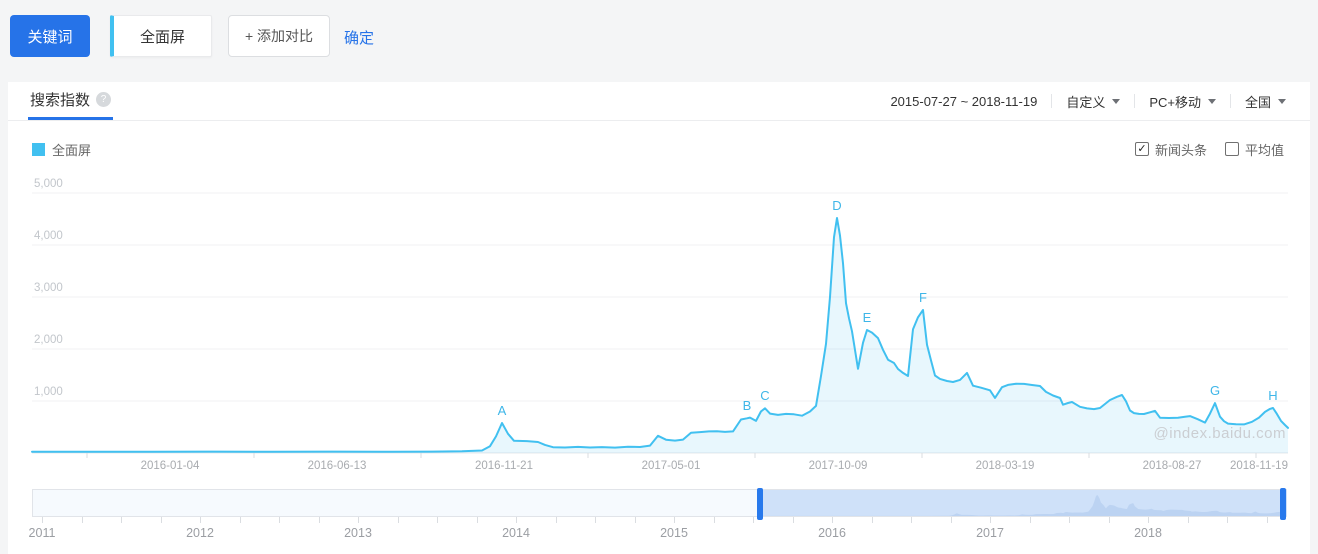  I want to click on checkbox-icon: ✓, so click(1141, 149).